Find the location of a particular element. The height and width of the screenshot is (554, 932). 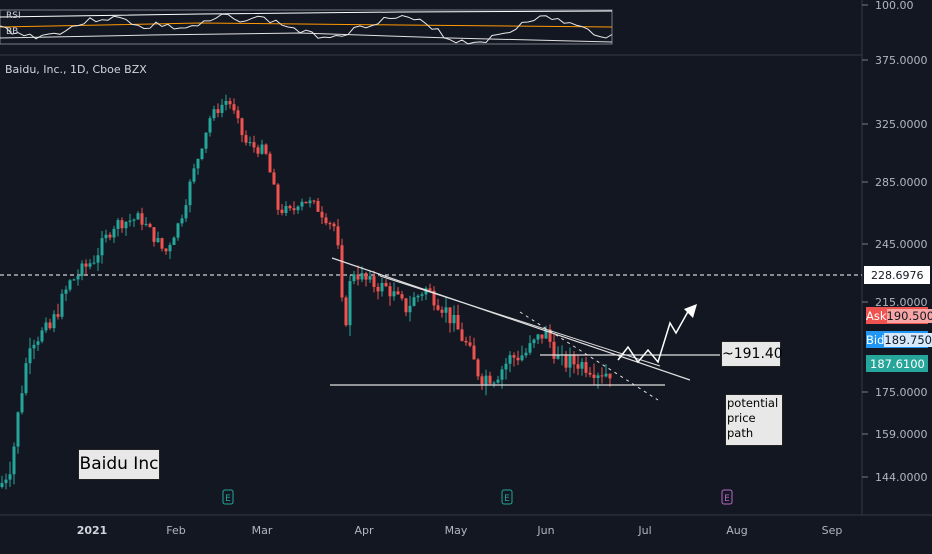

time-label: Aug is located at coordinates (736, 530).